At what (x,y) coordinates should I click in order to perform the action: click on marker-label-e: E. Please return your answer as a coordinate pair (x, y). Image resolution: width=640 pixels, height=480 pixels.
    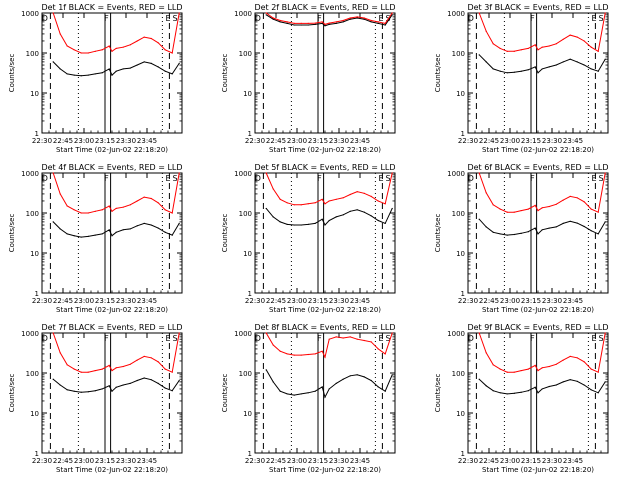
    Looking at the image, I should click on (167, 178).